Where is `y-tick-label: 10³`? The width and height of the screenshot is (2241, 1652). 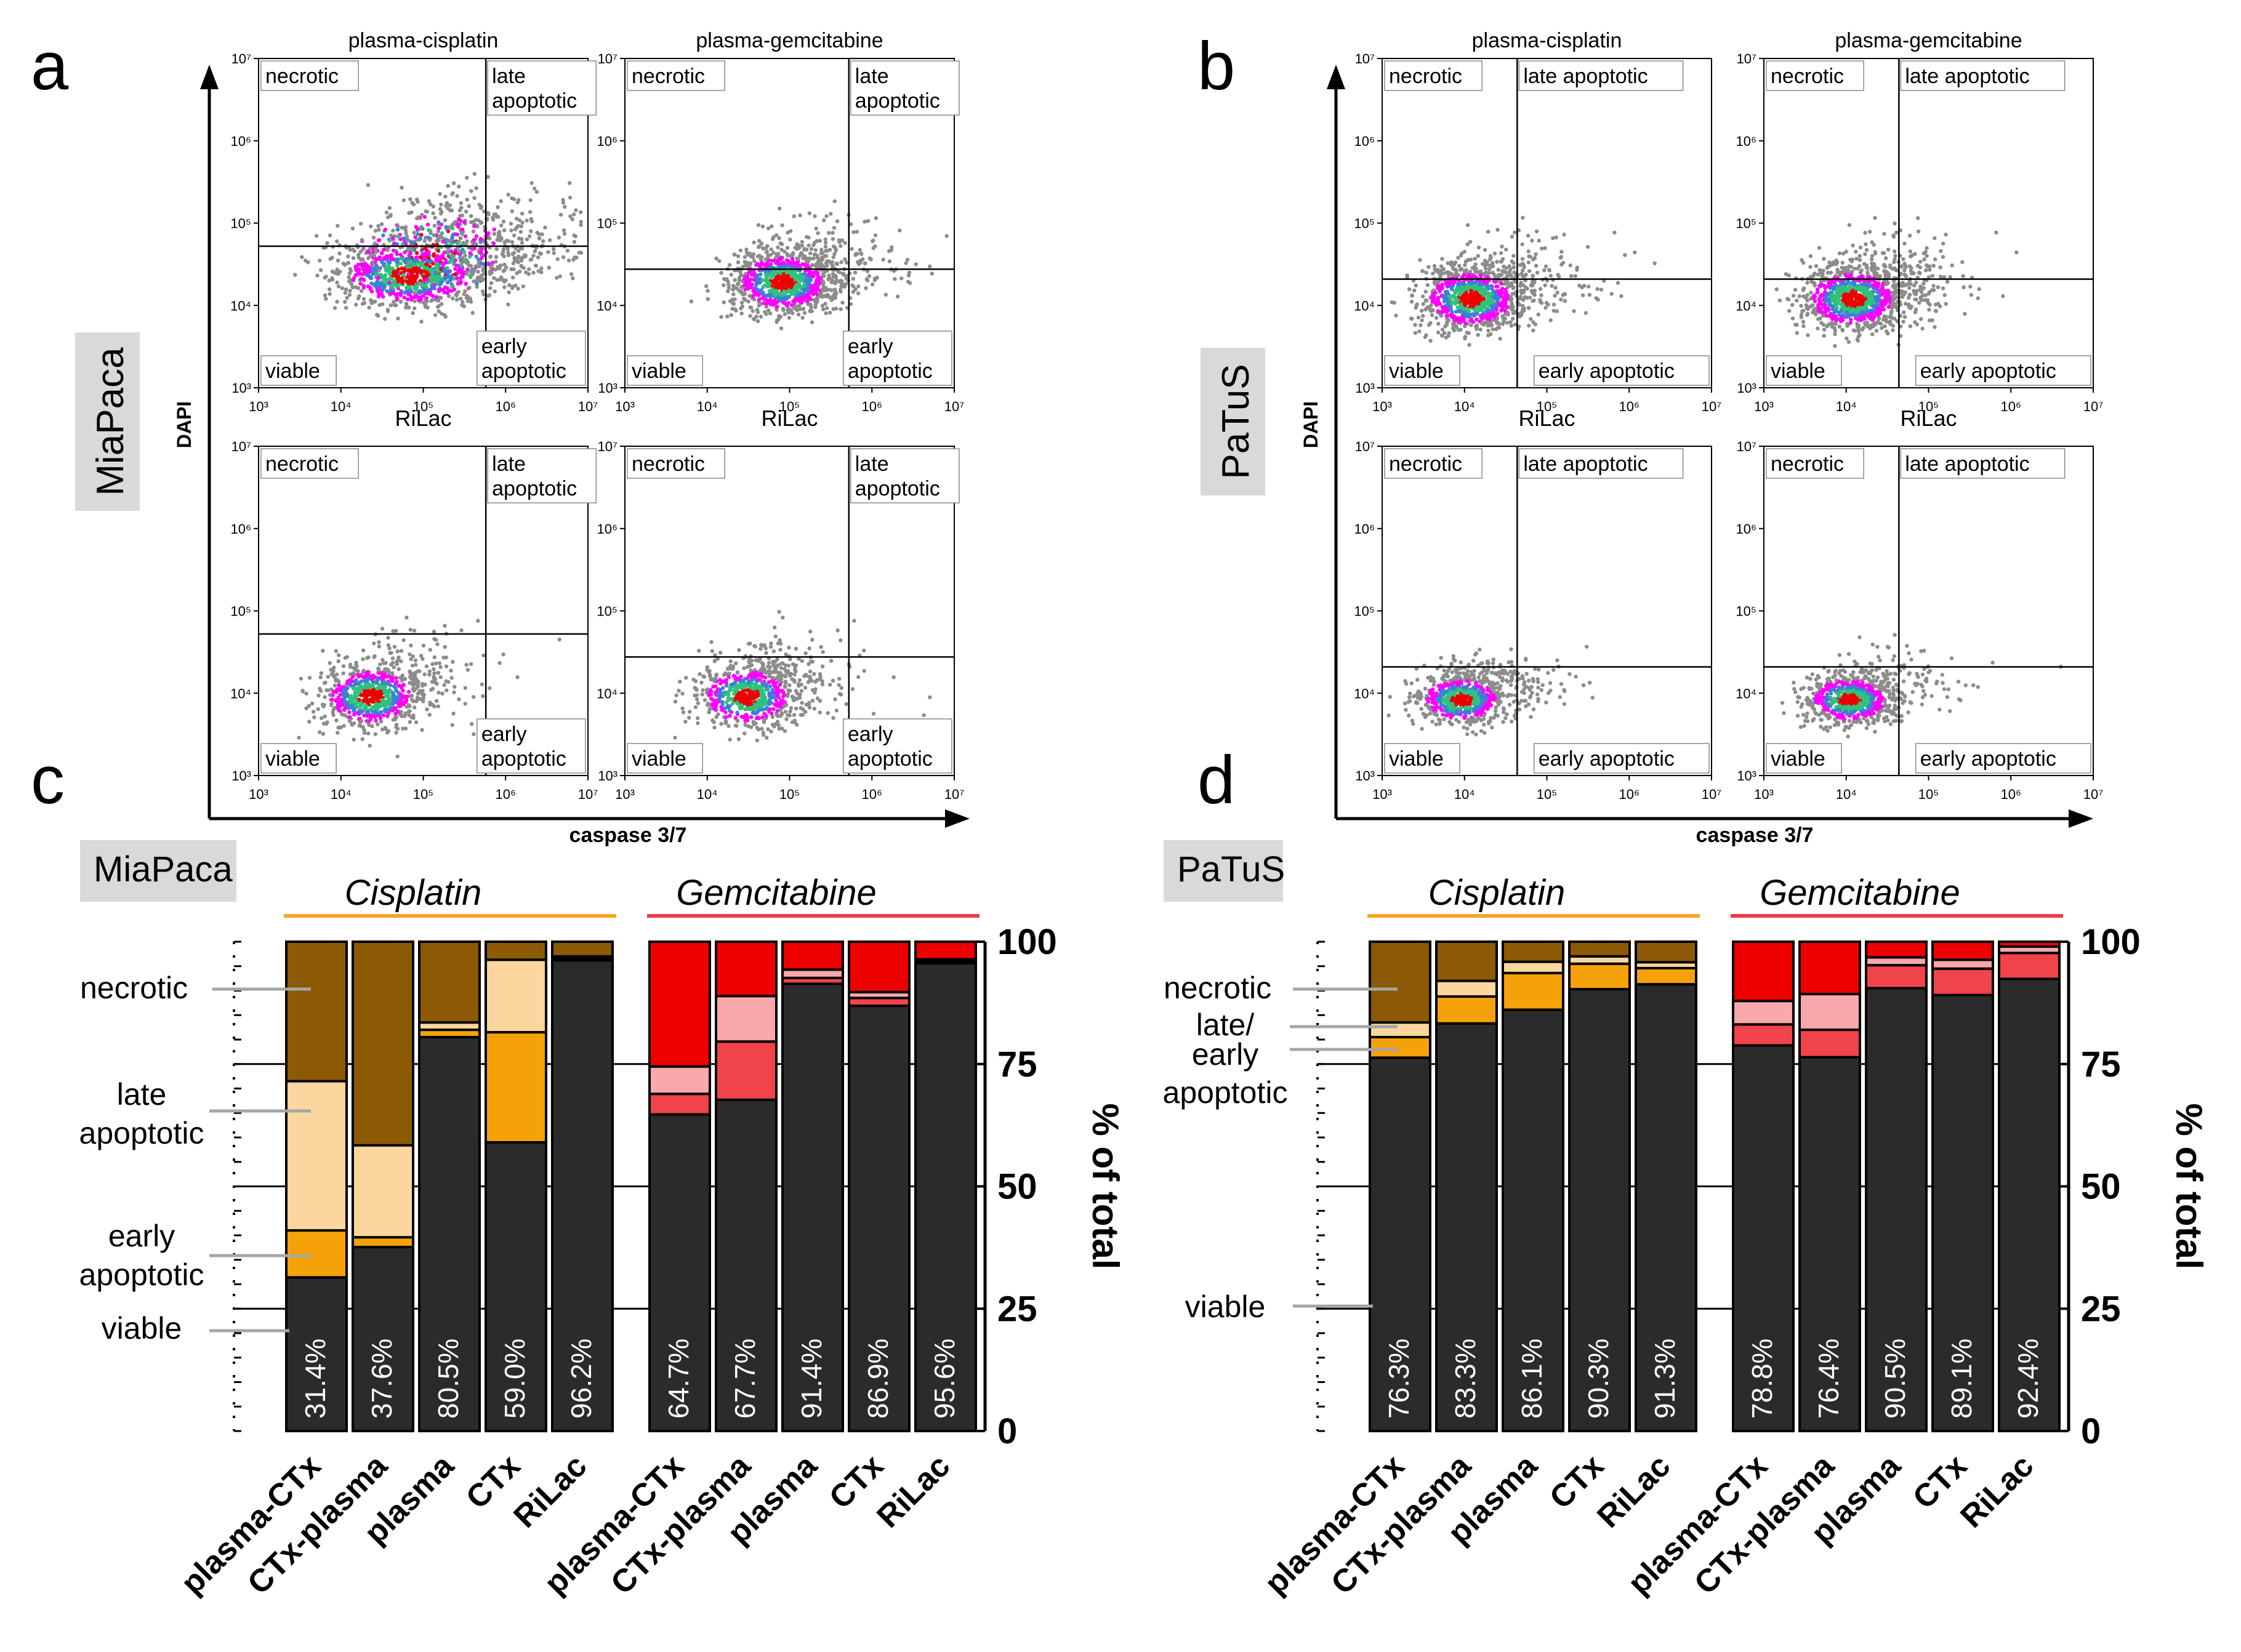 y-tick-label: 10³ is located at coordinates (241, 776).